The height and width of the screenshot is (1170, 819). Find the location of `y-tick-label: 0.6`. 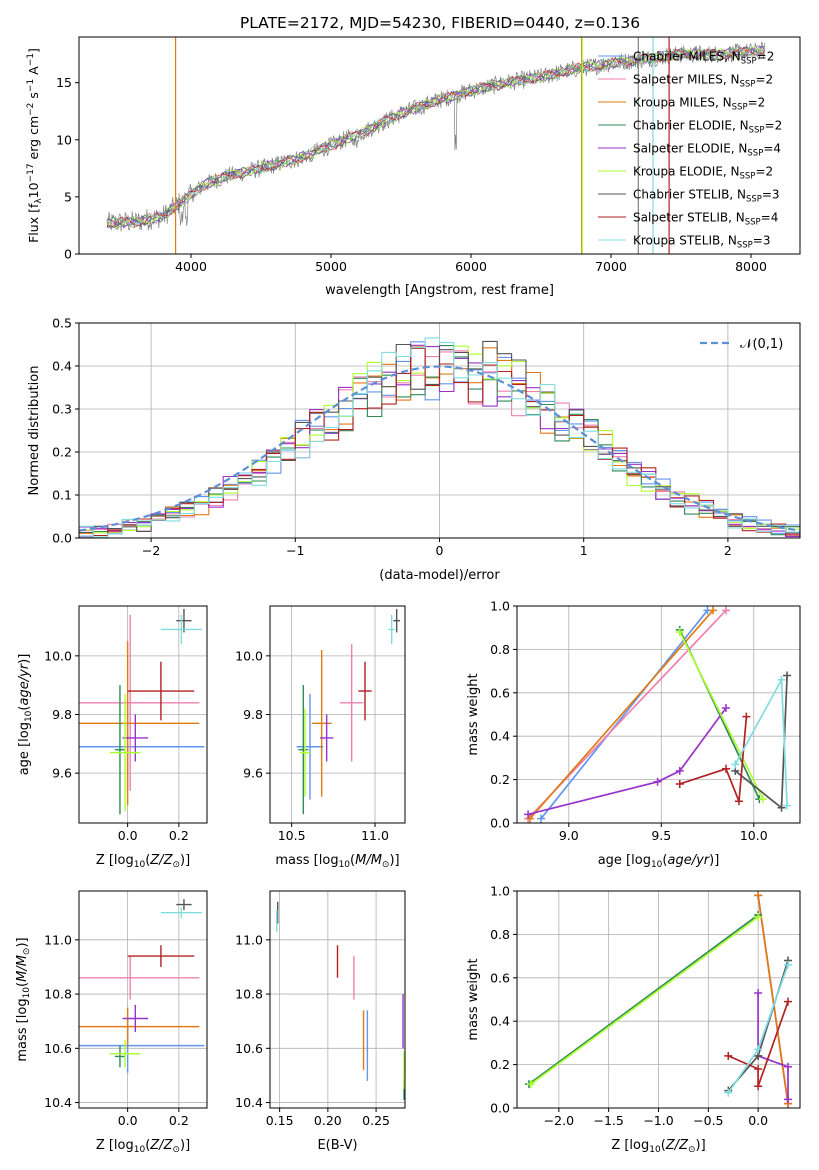

y-tick-label: 0.6 is located at coordinates (500, 977).